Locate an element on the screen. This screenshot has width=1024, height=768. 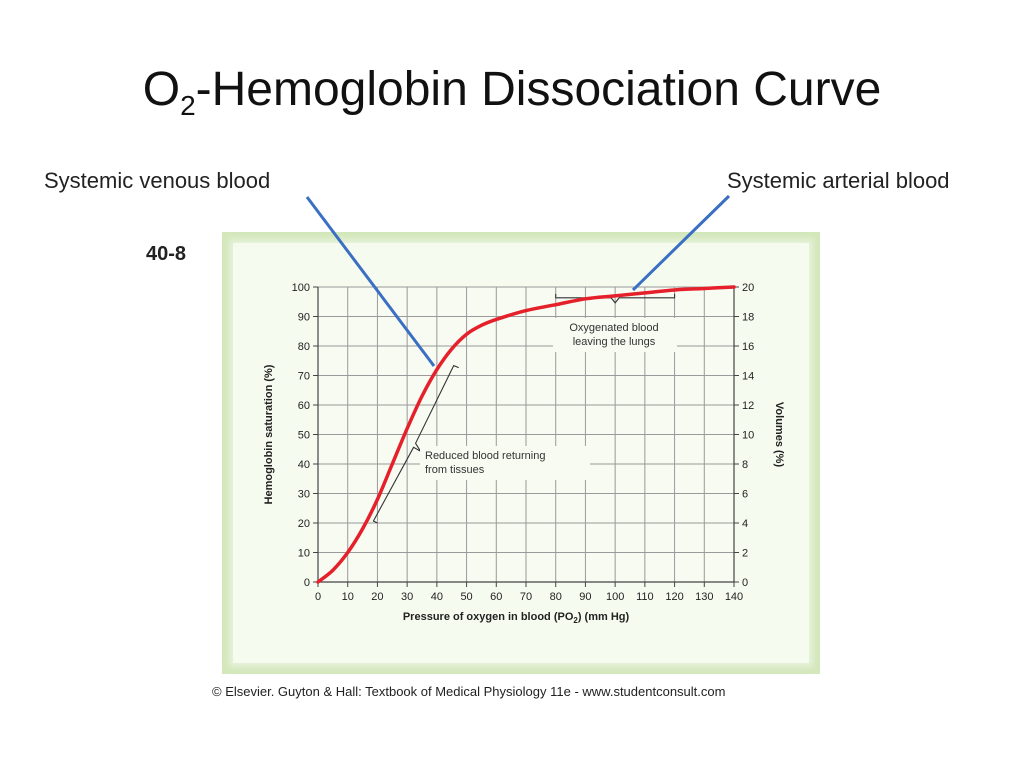
y2-tick-label: 6 is located at coordinates (745, 495).